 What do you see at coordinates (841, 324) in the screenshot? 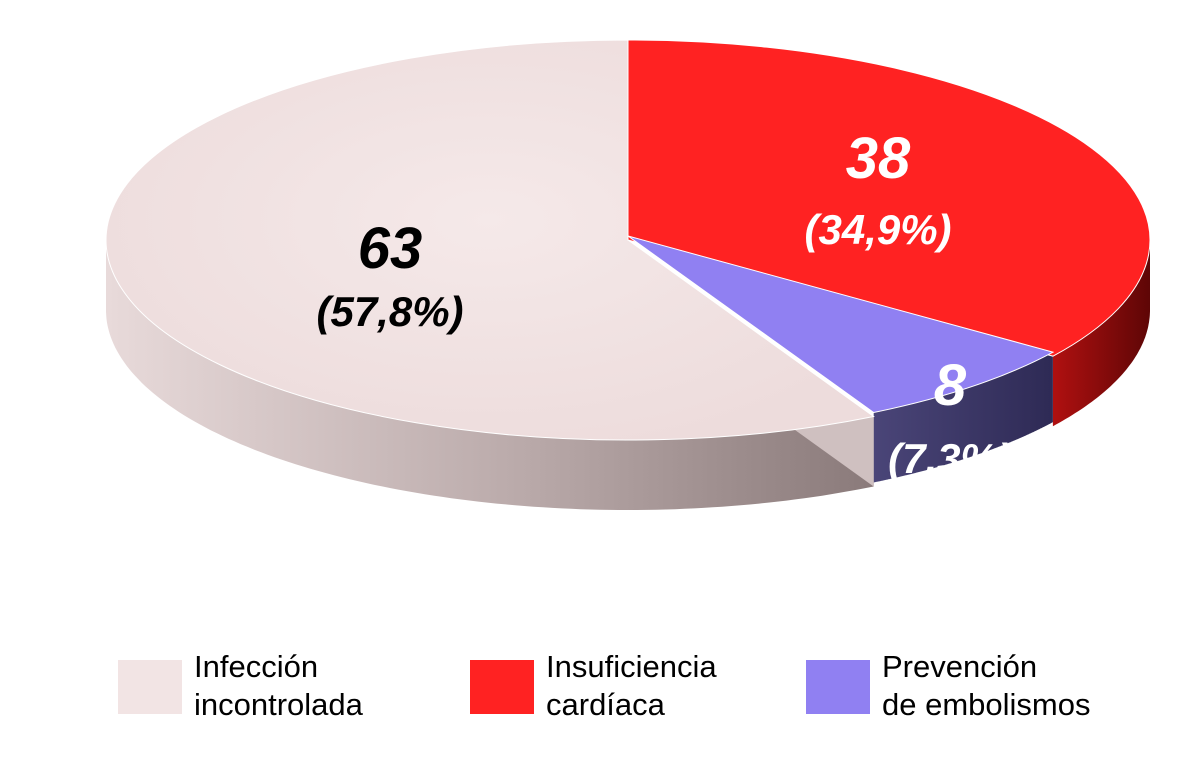
I see `pie-slice-prevencion` at bounding box center [841, 324].